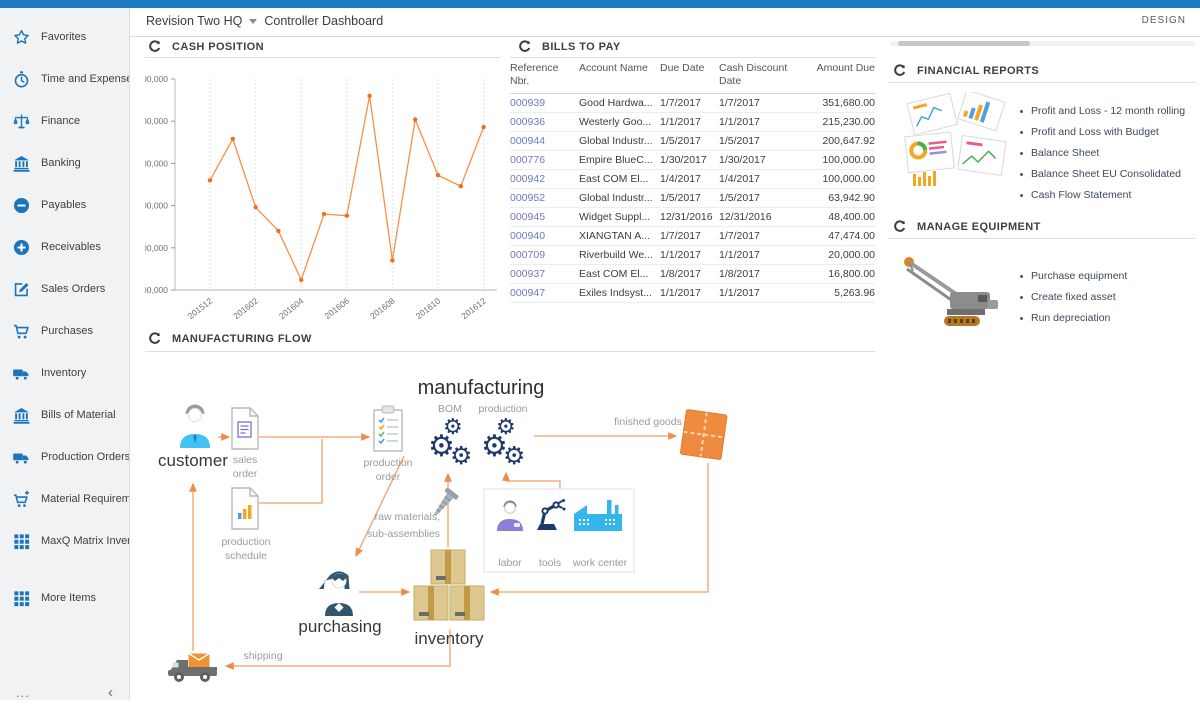 The image size is (1200, 708). I want to click on sidebar-item-finance: Finance, so click(64, 121).